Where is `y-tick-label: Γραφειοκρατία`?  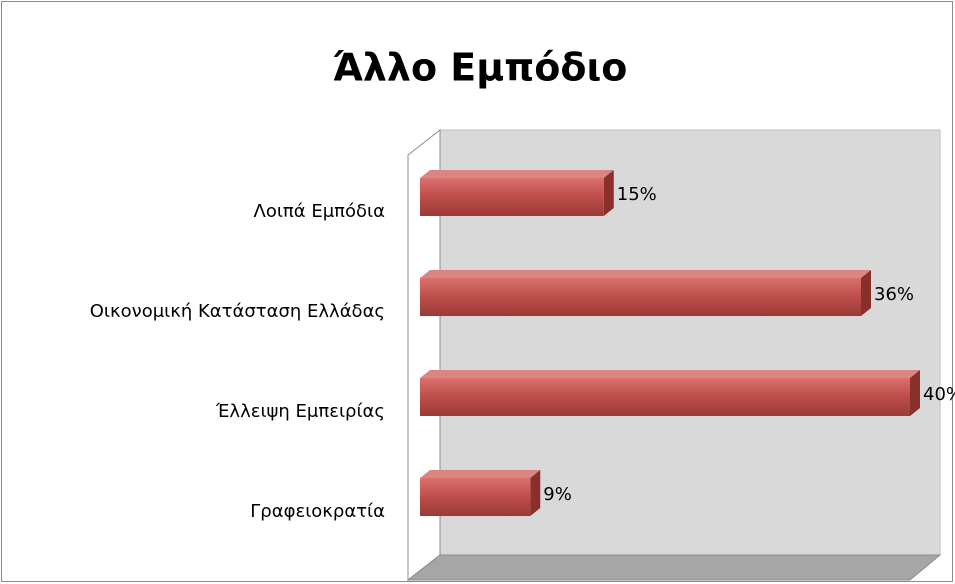 y-tick-label: Γραφειοκρατία is located at coordinates (317, 511).